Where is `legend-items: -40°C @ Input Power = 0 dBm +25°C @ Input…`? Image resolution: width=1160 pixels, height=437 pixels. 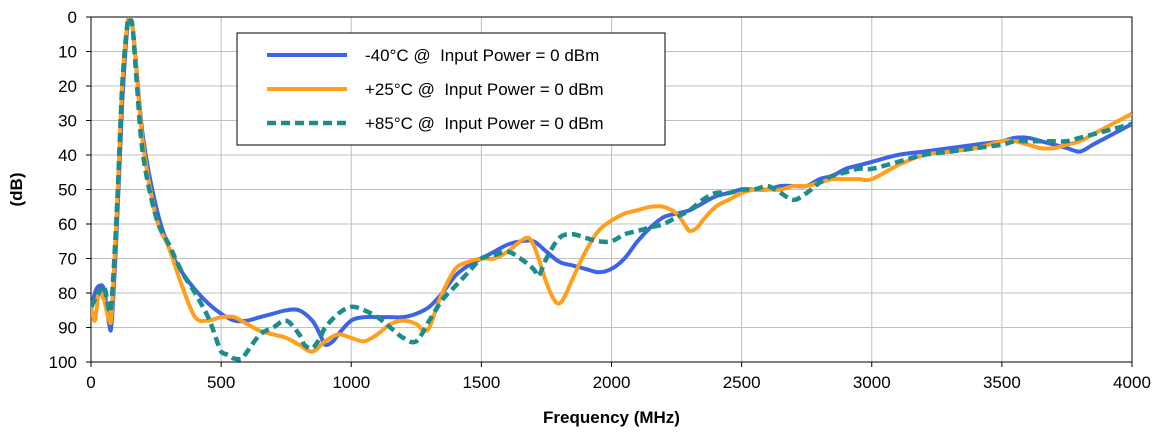 legend-items: -40°C @ Input Power = 0 dBm +25°C @ Input… is located at coordinates (435, 89).